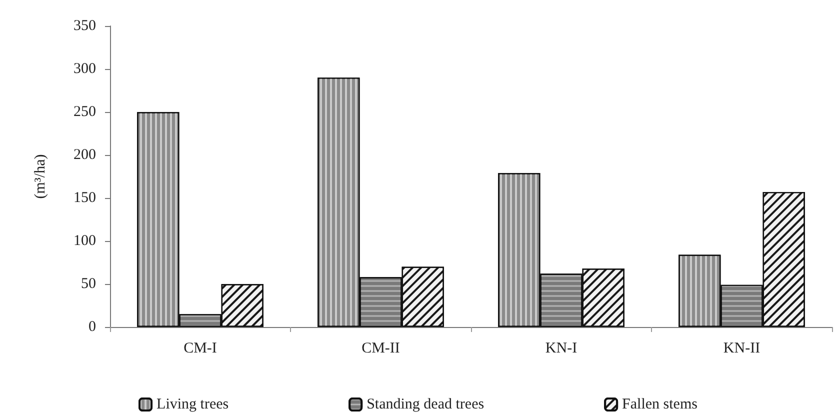 This screenshot has height=419, width=836. I want to click on y-tick-label: 100, so click(85, 241).